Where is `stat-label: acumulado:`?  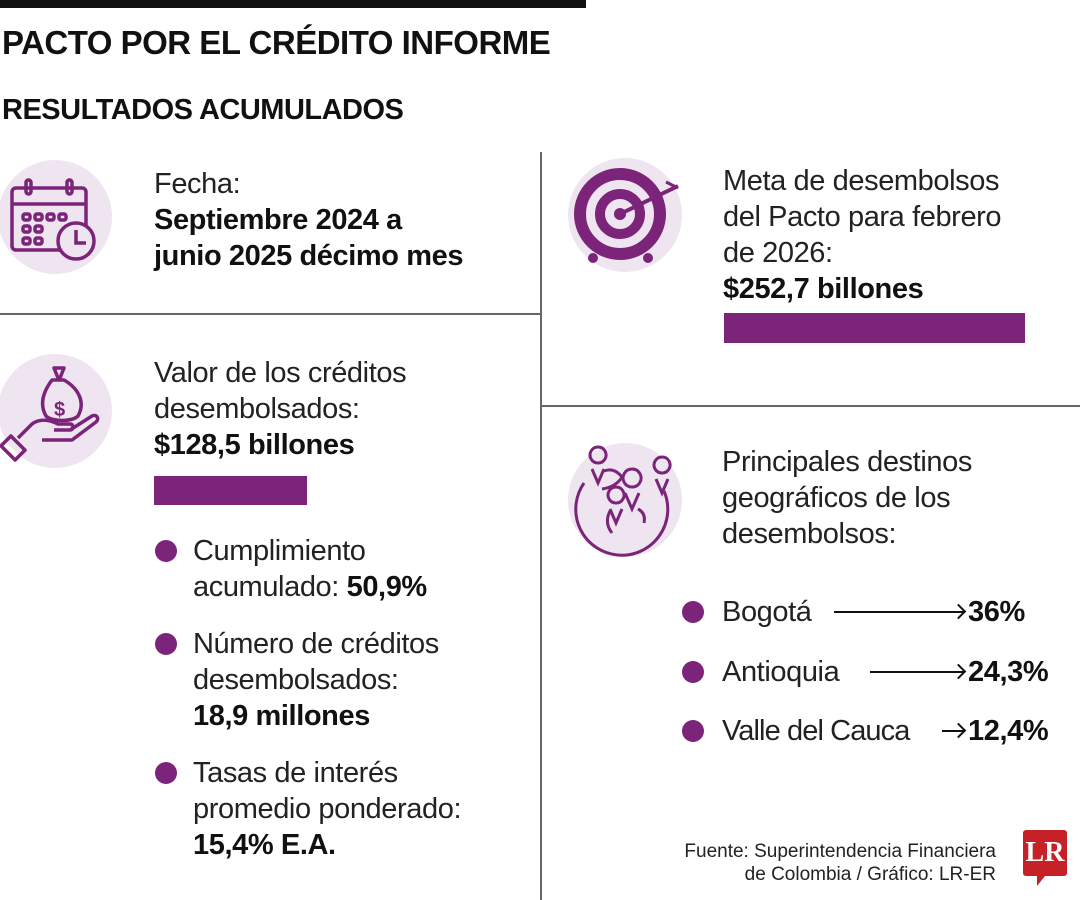 stat-label: acumulado: is located at coordinates (270, 587).